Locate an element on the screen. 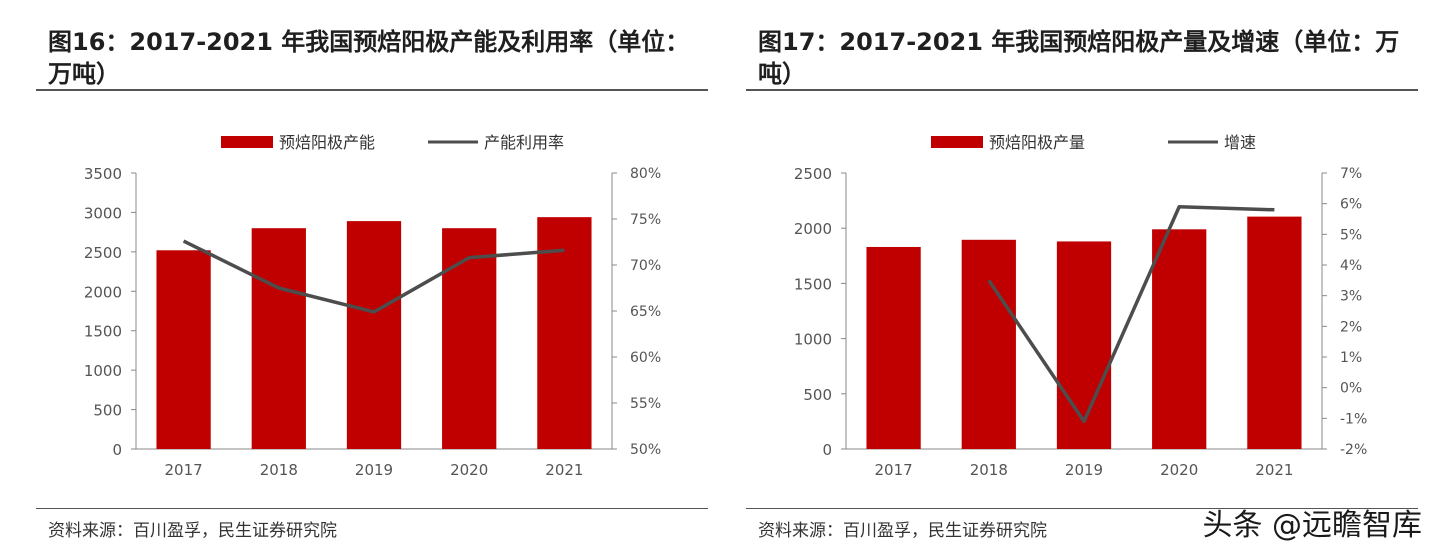 Image resolution: width=1436 pixels, height=555 pixels. chart-title: 图16：2017-2021 年我国预焙阳极产能及利用率（单位：万吨） is located at coordinates (369, 58).